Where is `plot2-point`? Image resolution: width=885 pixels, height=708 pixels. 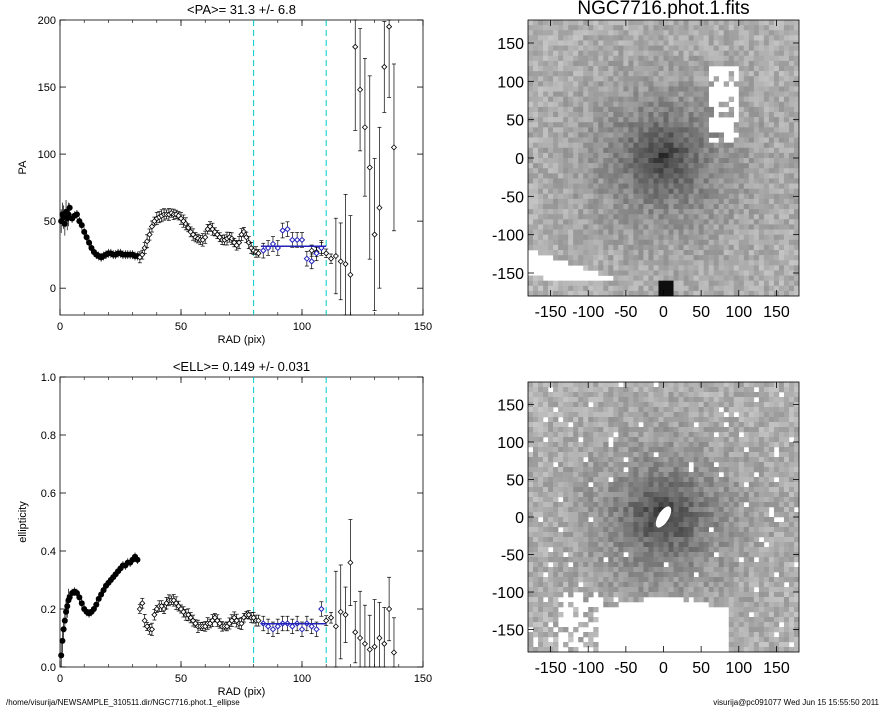
plot2-point is located at coordinates (137, 559).